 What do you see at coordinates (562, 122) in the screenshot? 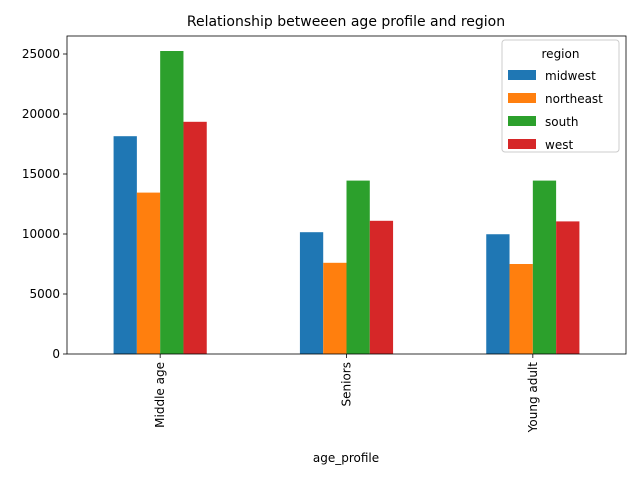
I see `legend-label-south: south` at bounding box center [562, 122].